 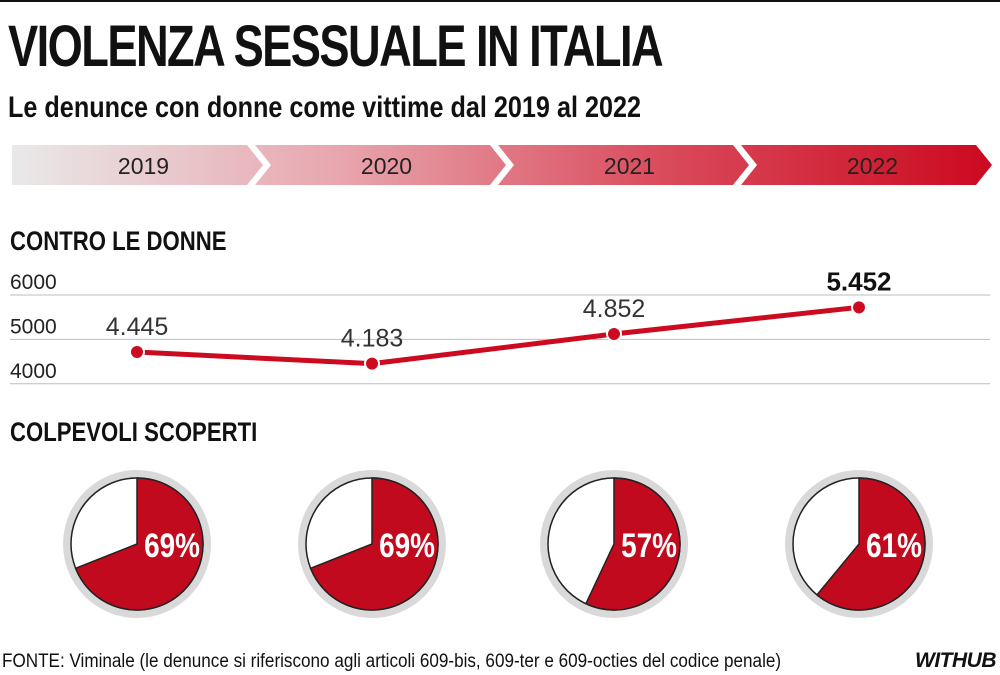 What do you see at coordinates (372, 339) in the screenshot?
I see `data-label-2020: 4.183` at bounding box center [372, 339].